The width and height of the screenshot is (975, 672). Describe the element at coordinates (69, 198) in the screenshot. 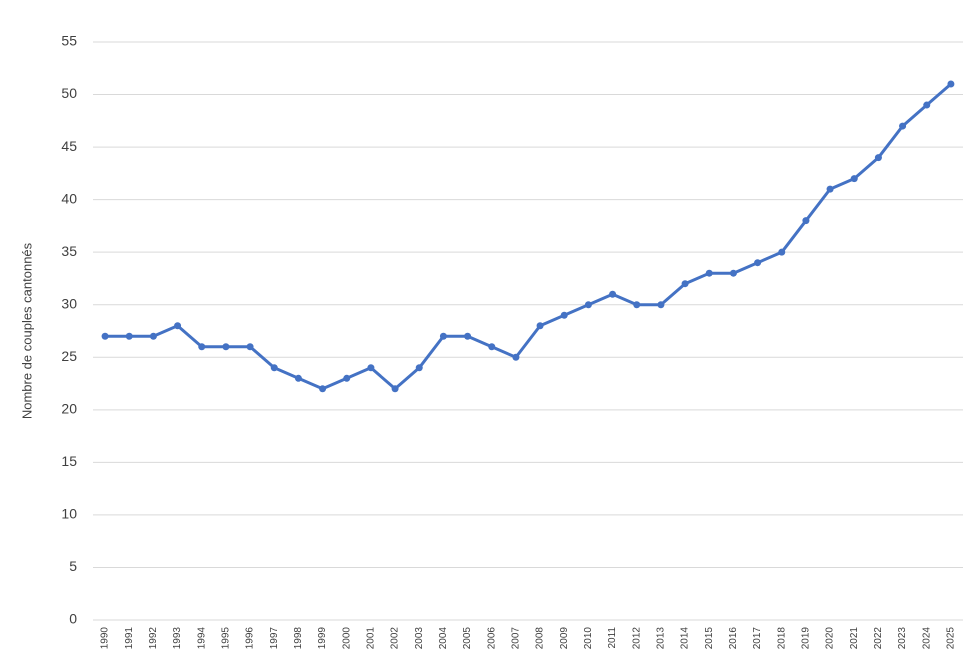

I see `y-tick-label: 40` at that location.